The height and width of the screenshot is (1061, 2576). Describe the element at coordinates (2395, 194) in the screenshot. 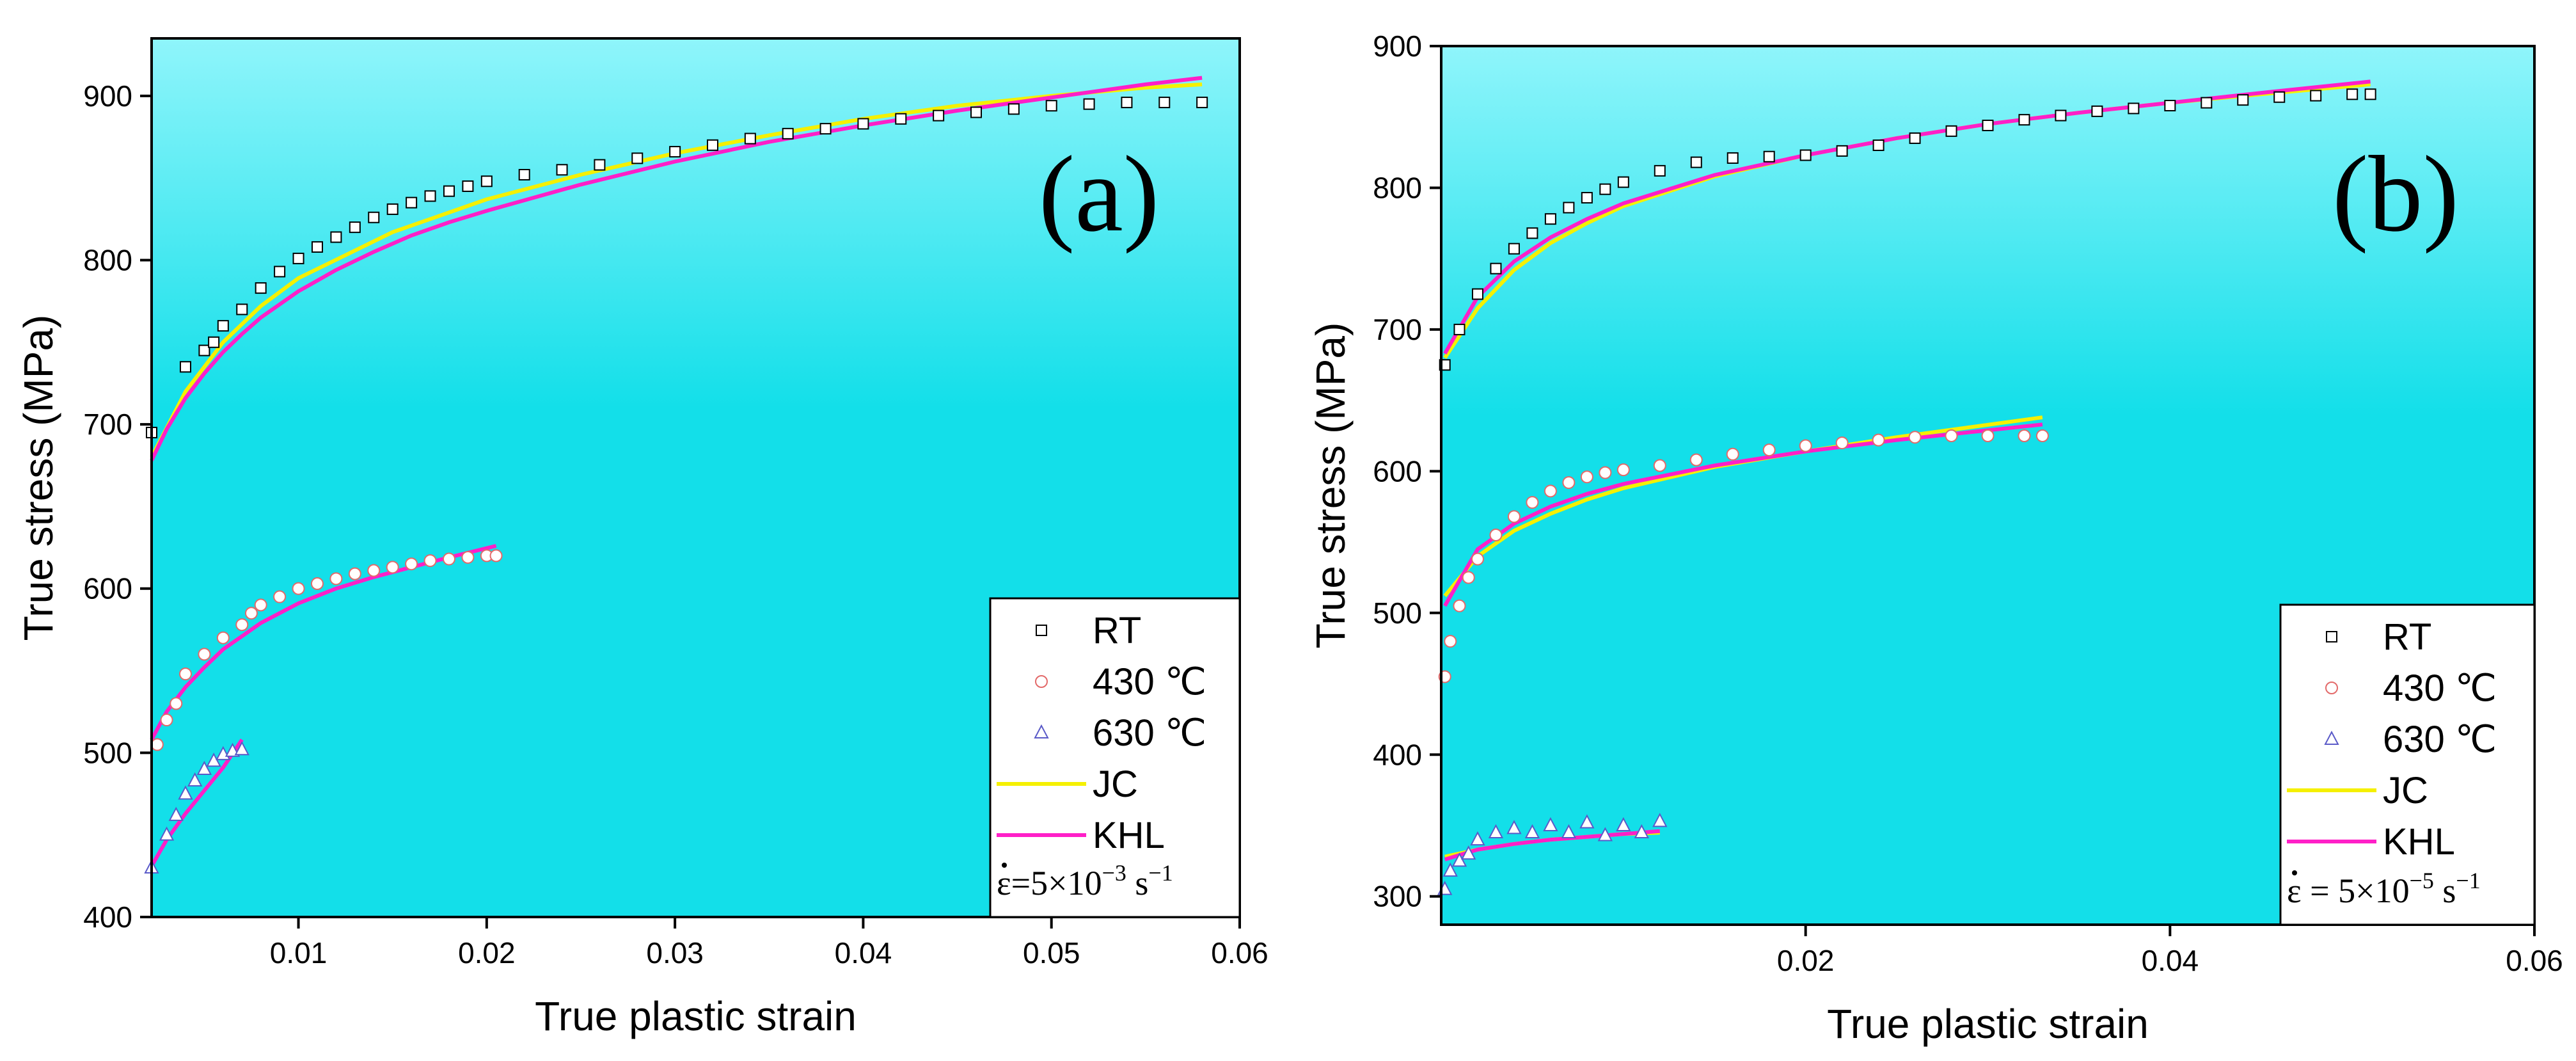

I see `panel-b-panel-label: (b)` at that location.